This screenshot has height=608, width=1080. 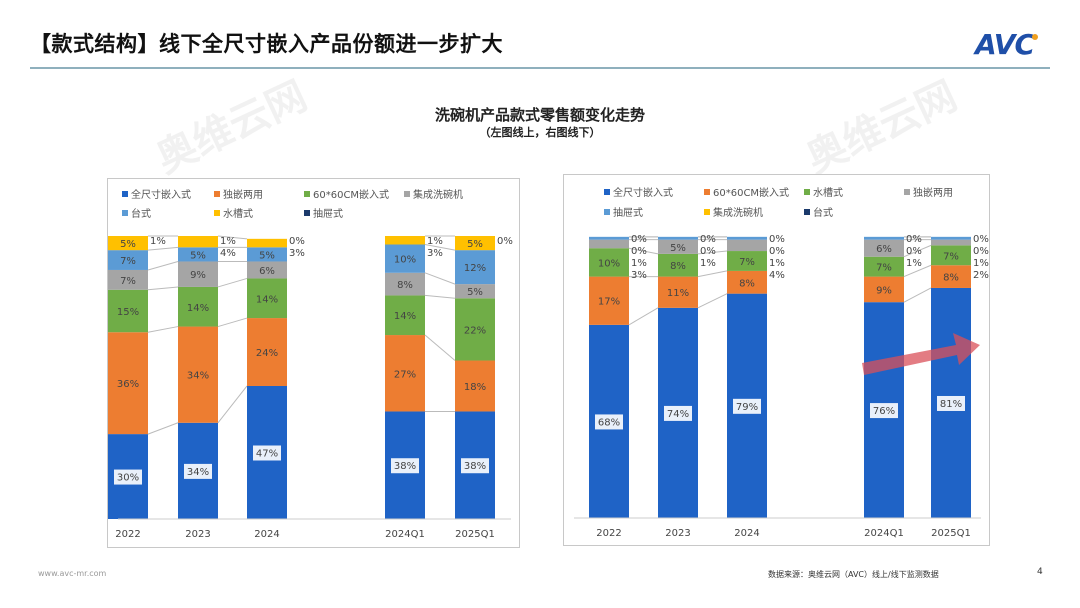 I want to click on data-source: 数据来源：奥维云网（AVC）线上/线下监测数据, so click(x=853, y=574).